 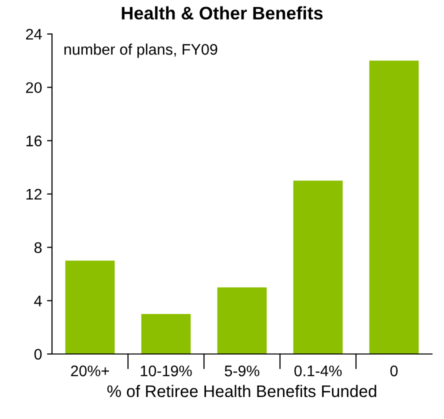 What do you see at coordinates (241, 391) in the screenshot?
I see `x-axis-title: % of Retiree Health Benefits Funded` at bounding box center [241, 391].